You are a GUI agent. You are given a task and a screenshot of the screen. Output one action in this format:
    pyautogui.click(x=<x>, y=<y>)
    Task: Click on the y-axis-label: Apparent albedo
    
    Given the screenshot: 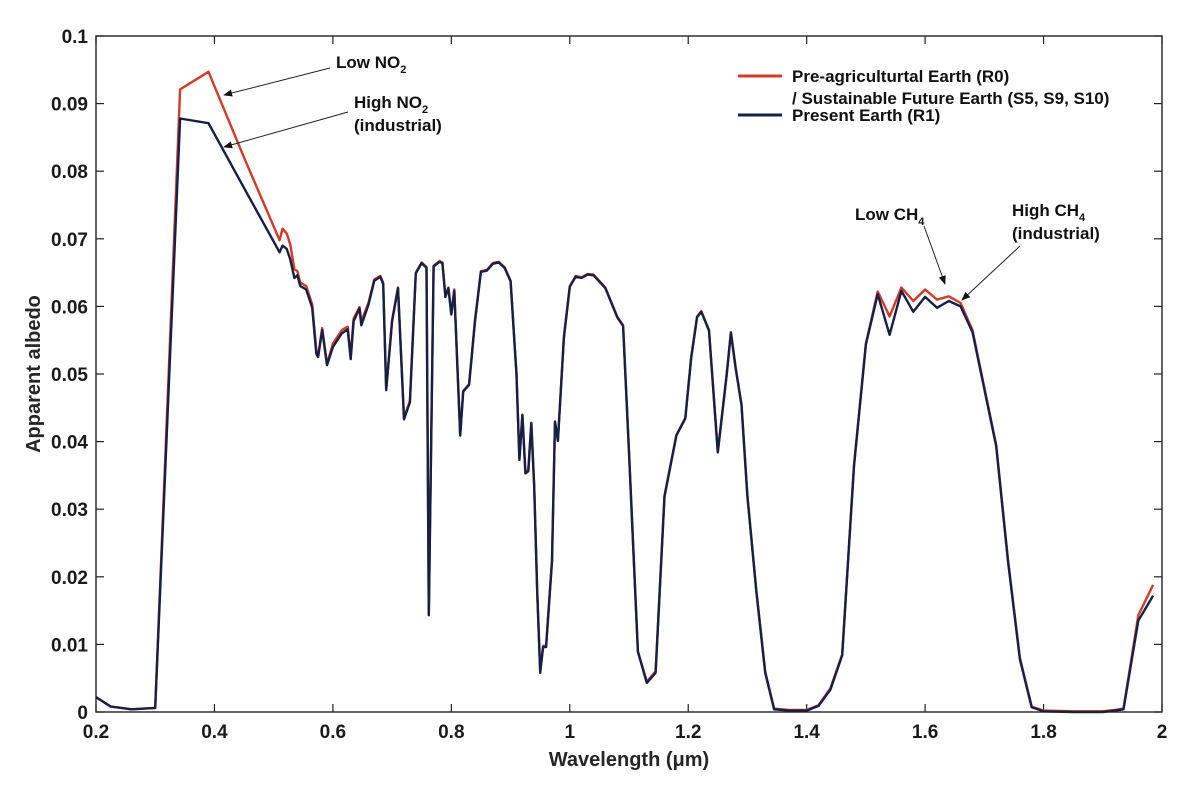 What is the action you would take?
    pyautogui.click(x=34, y=374)
    